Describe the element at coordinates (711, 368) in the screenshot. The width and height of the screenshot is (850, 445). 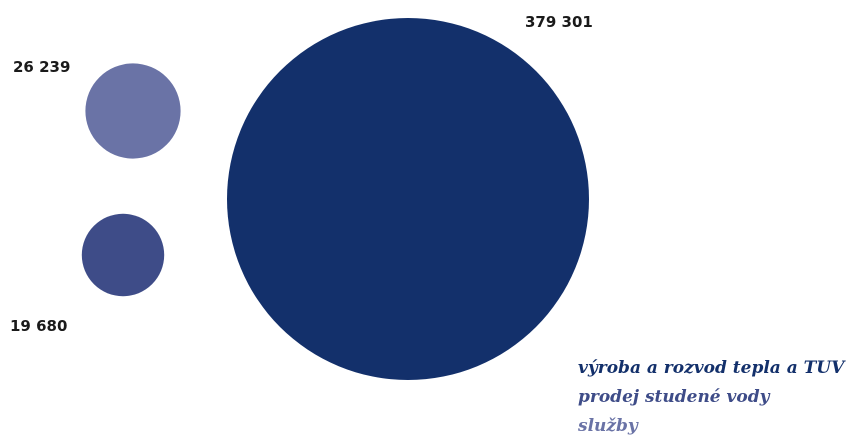
I see `legend-item-vyroba-tepla: výroba a rozvod tepla a TUV` at that location.